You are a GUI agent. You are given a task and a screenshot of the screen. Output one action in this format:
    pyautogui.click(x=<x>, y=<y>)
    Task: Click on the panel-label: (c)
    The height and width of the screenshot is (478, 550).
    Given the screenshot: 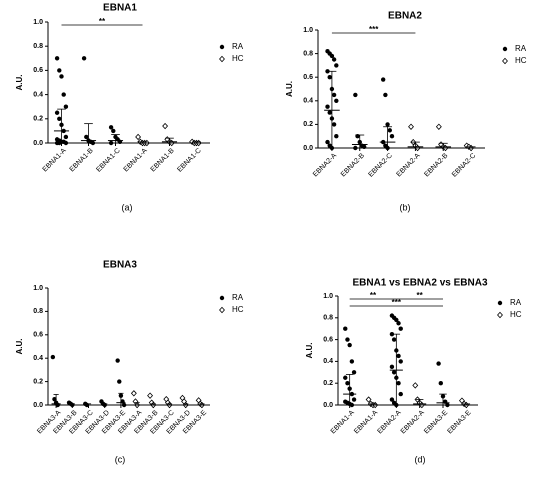 What is the action you would take?
    pyautogui.click(x=120, y=459)
    